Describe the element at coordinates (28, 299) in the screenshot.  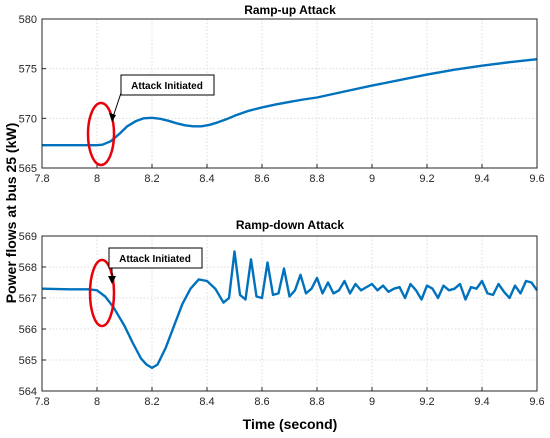
I see `y-tick-label: 567` at that location.